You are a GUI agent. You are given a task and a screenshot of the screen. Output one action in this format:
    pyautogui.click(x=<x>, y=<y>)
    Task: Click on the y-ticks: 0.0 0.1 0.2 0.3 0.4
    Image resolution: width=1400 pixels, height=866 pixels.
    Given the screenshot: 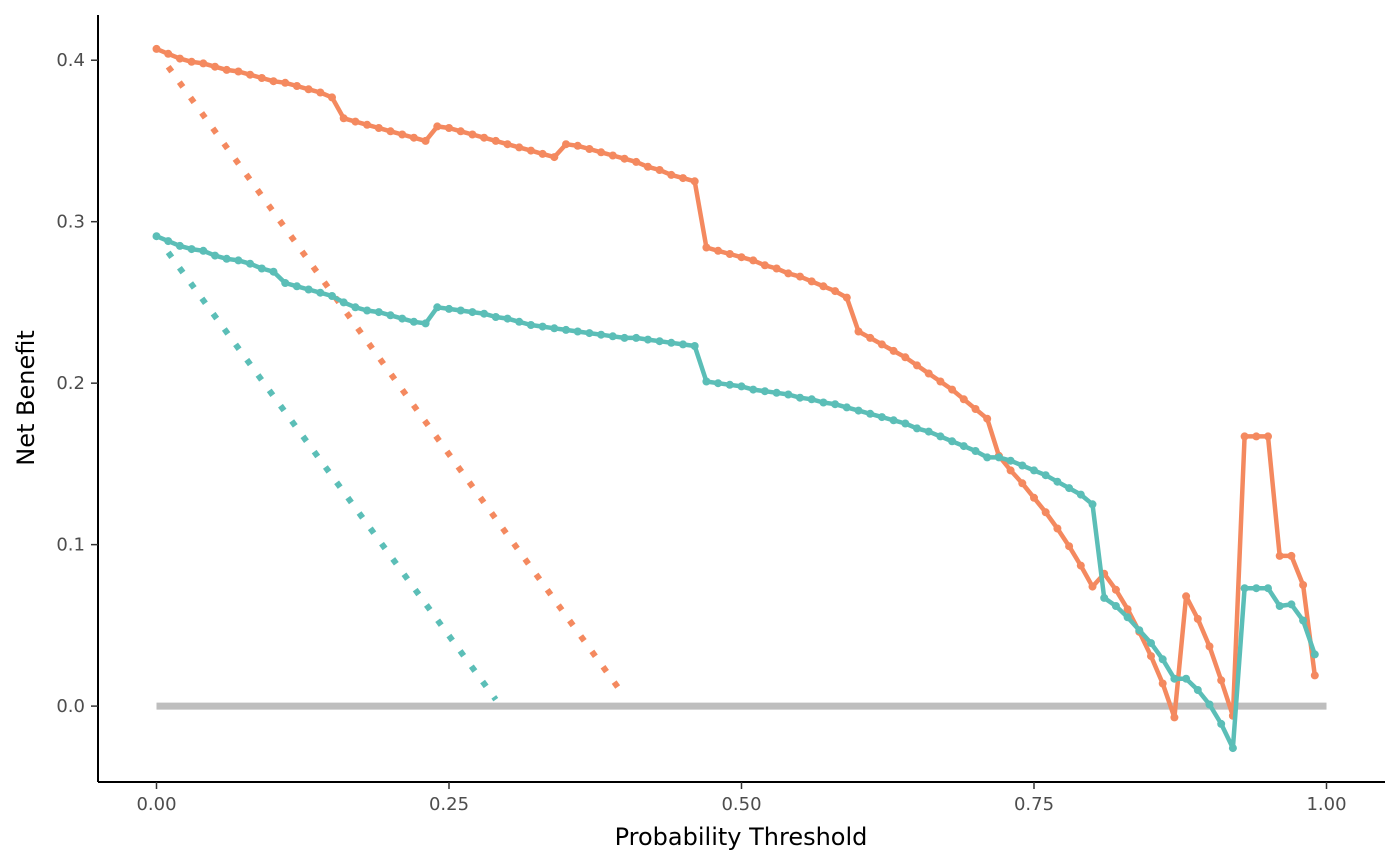 What is the action you would take?
    pyautogui.click(x=77, y=383)
    